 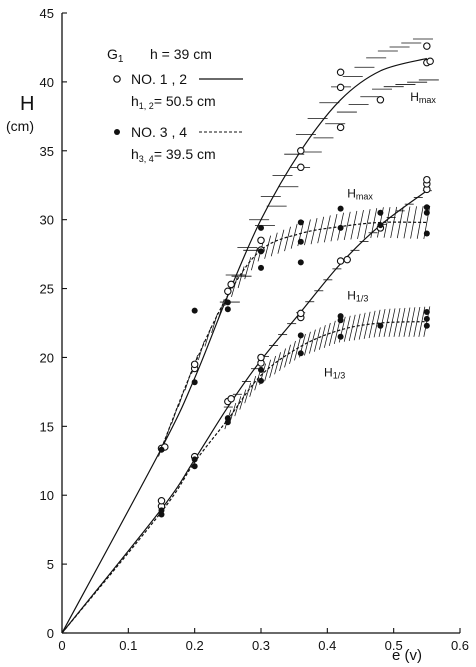 I want to click on y-tick-label: 45, so click(x=47, y=13).